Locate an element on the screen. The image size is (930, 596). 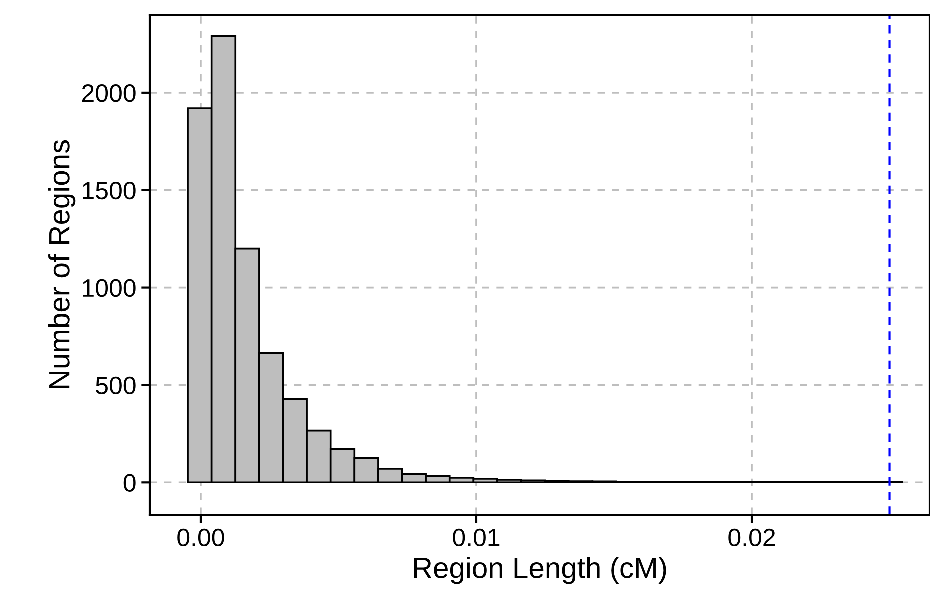
y-tick-label: 1500 is located at coordinates (109, 191).